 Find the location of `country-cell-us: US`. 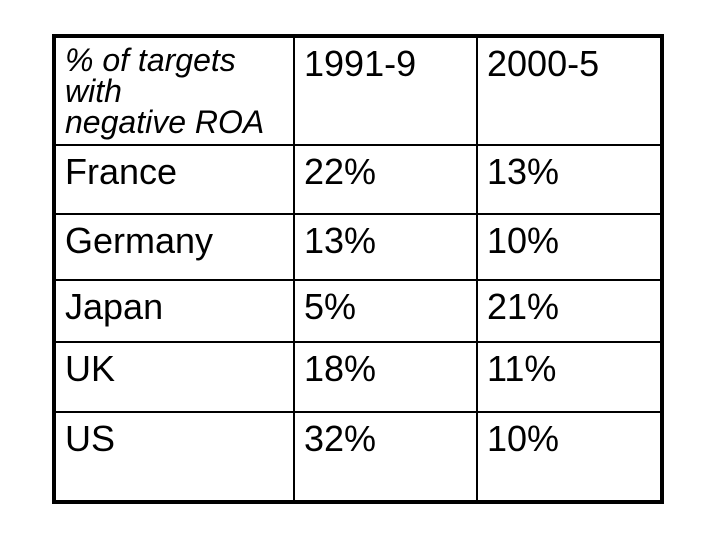

country-cell-us: US is located at coordinates (174, 457).